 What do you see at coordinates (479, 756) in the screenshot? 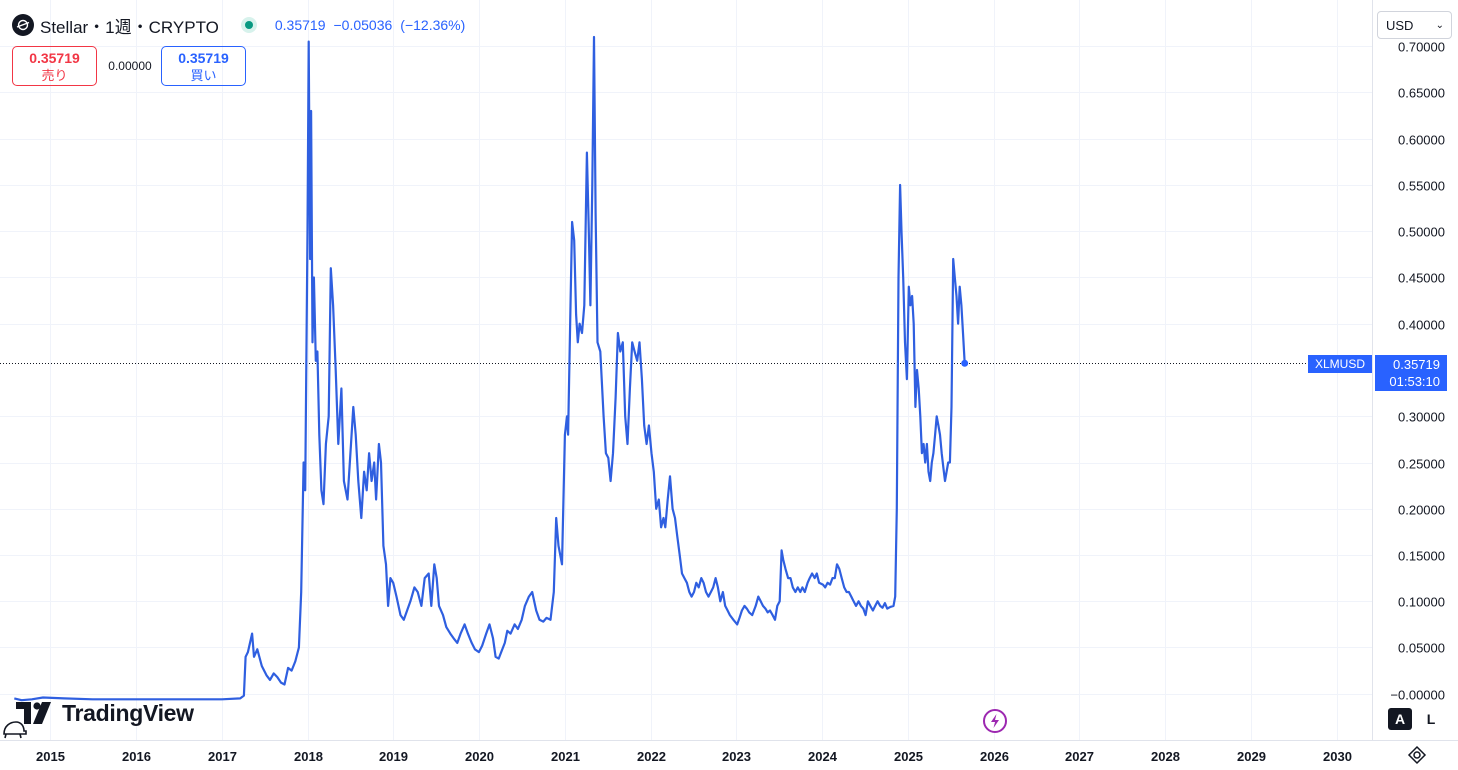
I see `x-tick-label: 2020` at bounding box center [479, 756].